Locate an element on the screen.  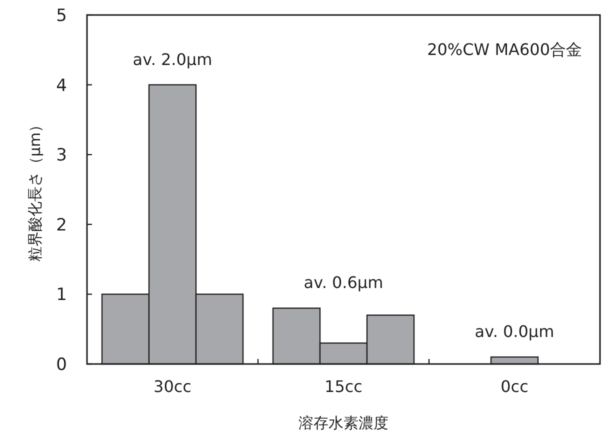
annotation: av. 0.6μm is located at coordinates (344, 282).